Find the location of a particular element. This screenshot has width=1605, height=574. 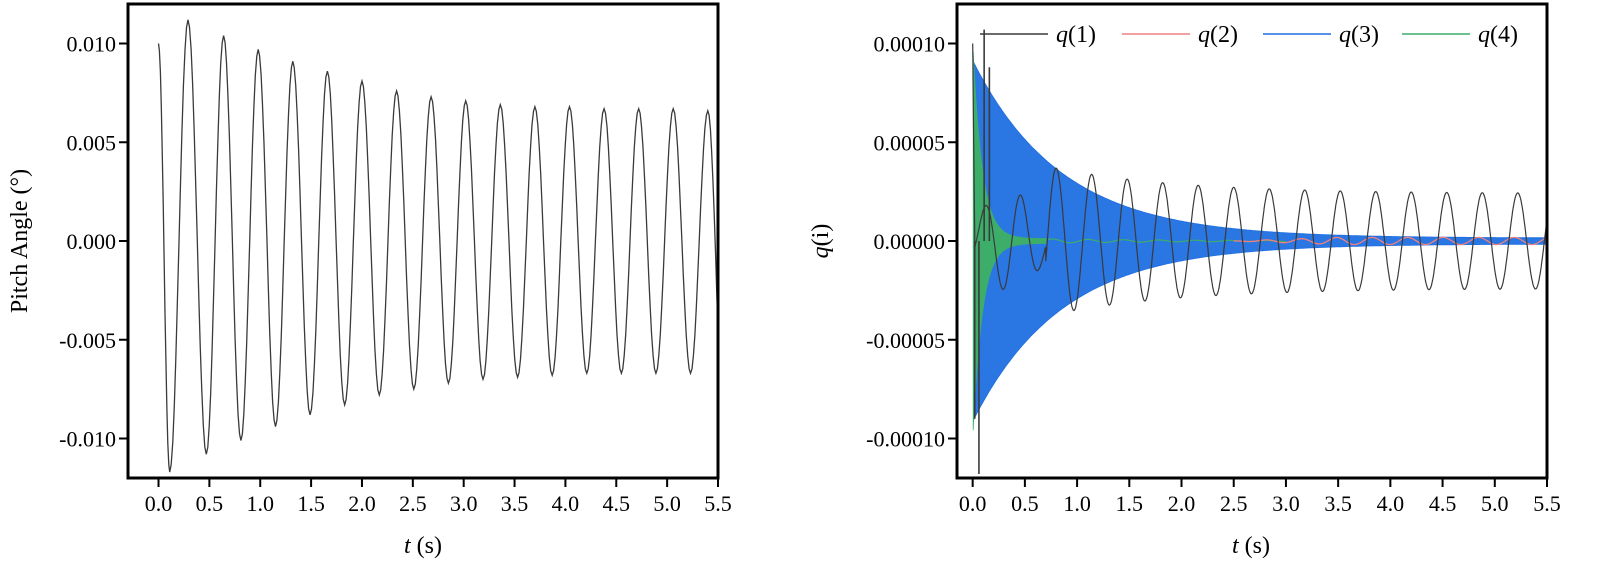

legend-item-q4: q(4) is located at coordinates (1460, 35).